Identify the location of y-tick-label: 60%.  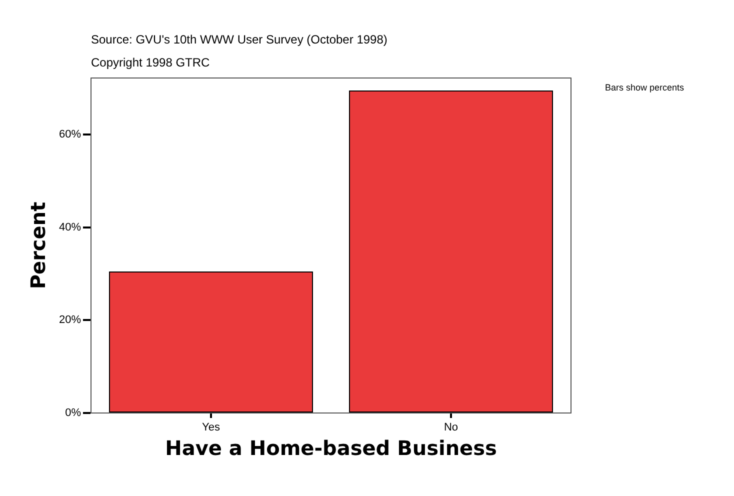
(70, 134).